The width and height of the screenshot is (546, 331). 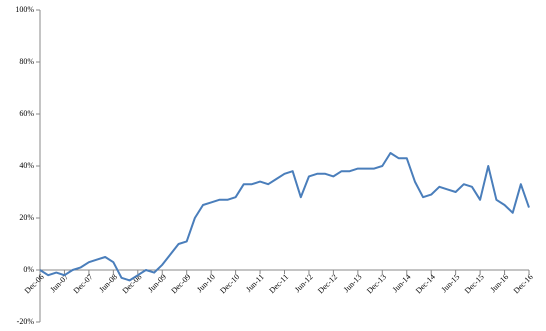 I want to click on x-tick-label: Jun-07, so click(x=59, y=283).